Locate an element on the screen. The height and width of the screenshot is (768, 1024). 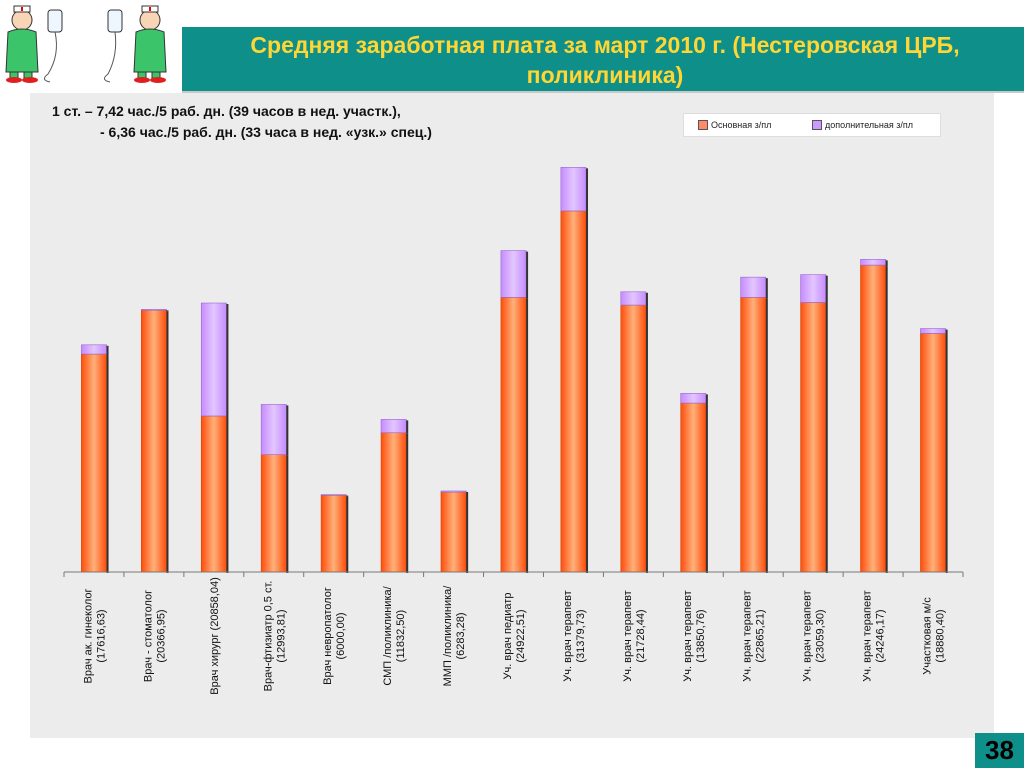
x-tick-label-line: Врач невропатолог is located at coordinates (328, 636).